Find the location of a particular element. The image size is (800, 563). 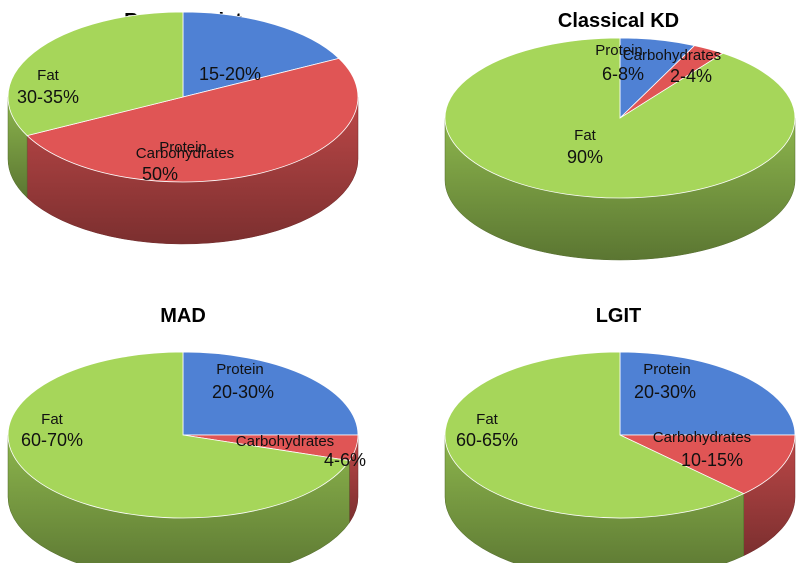

chart-title: Classical KD is located at coordinates (618, 21).